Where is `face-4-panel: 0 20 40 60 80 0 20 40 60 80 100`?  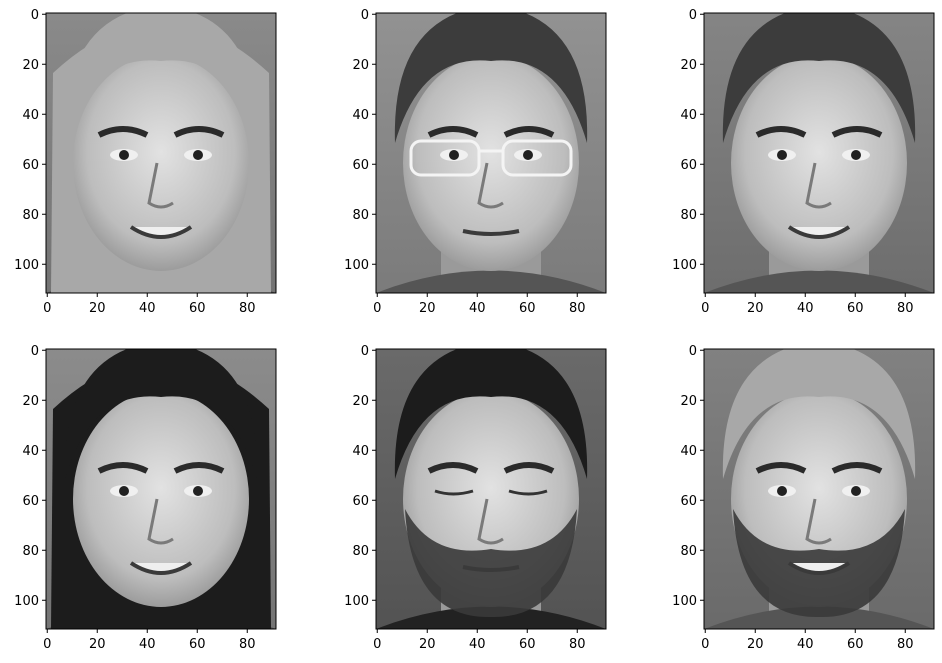 face-4-panel: 0 20 40 60 80 0 20 40 60 80 100 is located at coordinates (145, 498).